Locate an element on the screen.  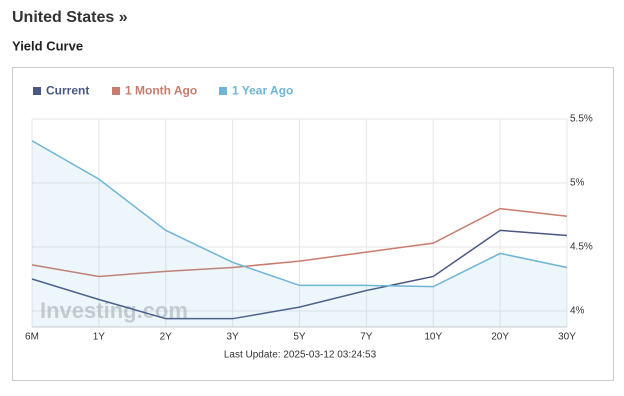
x-tick-label: 10Y is located at coordinates (433, 337).